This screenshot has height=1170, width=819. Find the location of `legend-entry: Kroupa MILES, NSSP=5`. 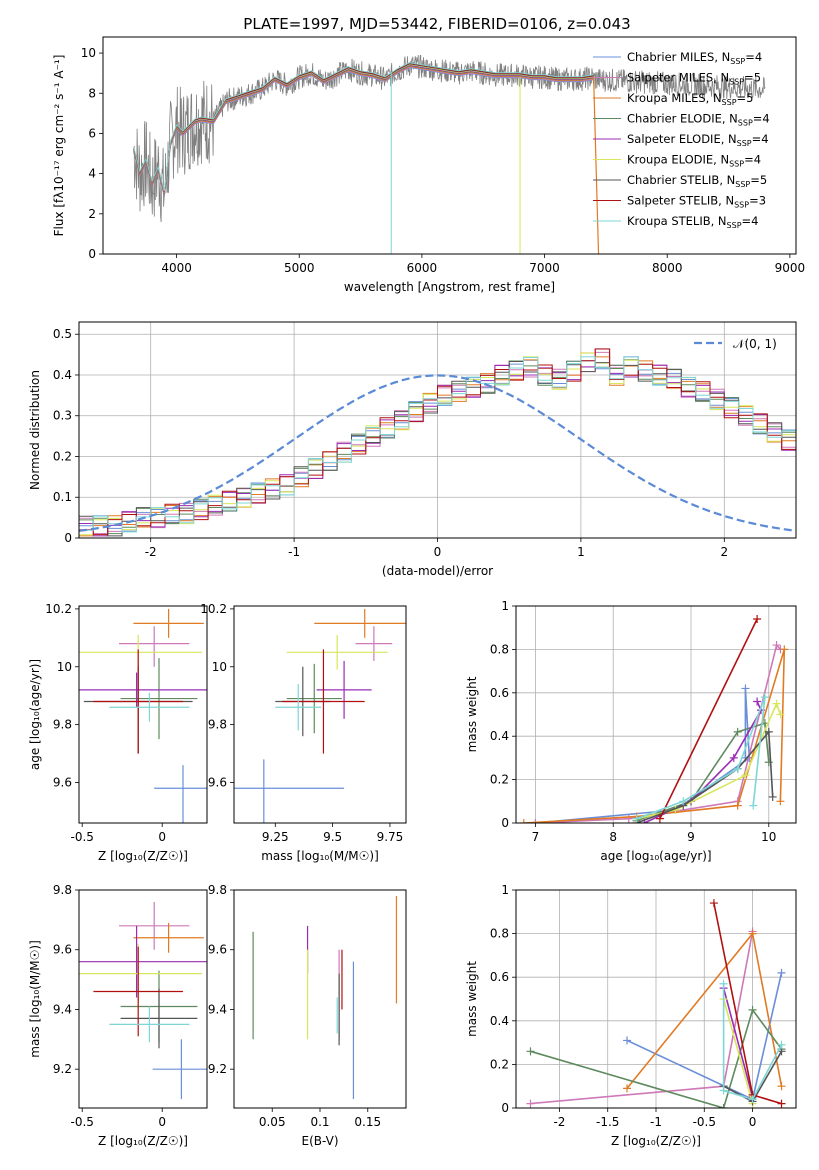

legend-entry: Kroupa MILES, NSSP=5 is located at coordinates (690, 99).